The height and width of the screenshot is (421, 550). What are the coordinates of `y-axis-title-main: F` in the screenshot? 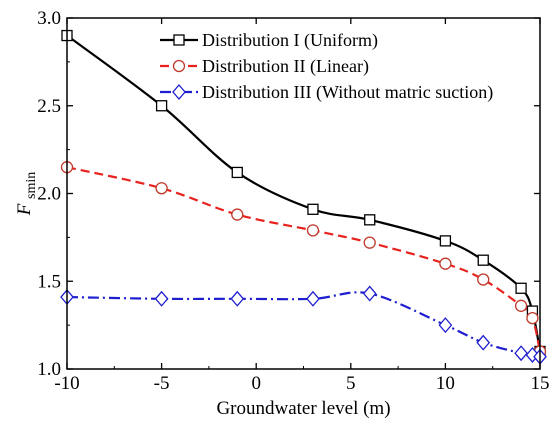 It's located at (24, 209).